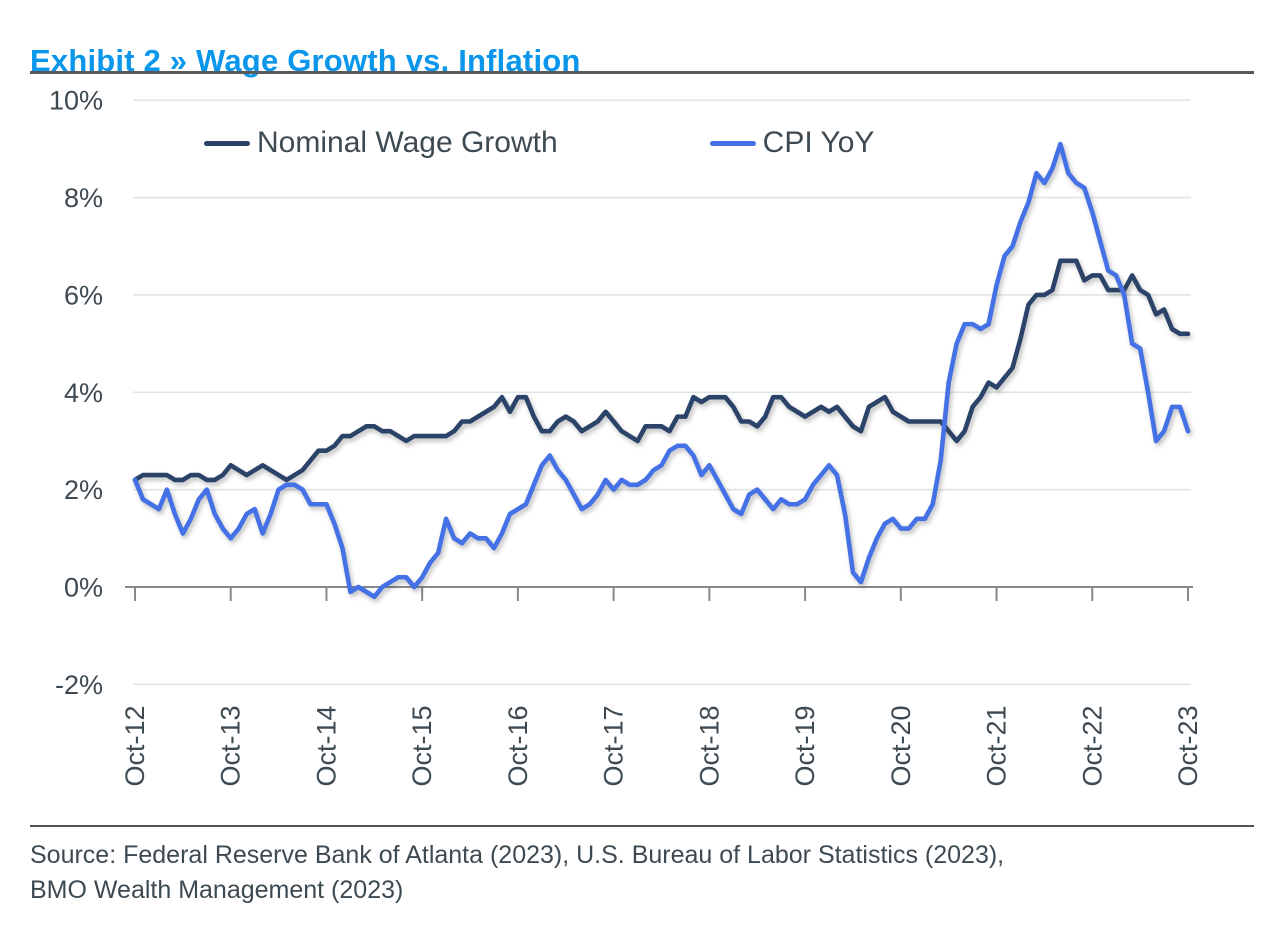 This screenshot has width=1285, height=942. Describe the element at coordinates (83, 198) in the screenshot. I see `y-tick-label: 8%` at that location.